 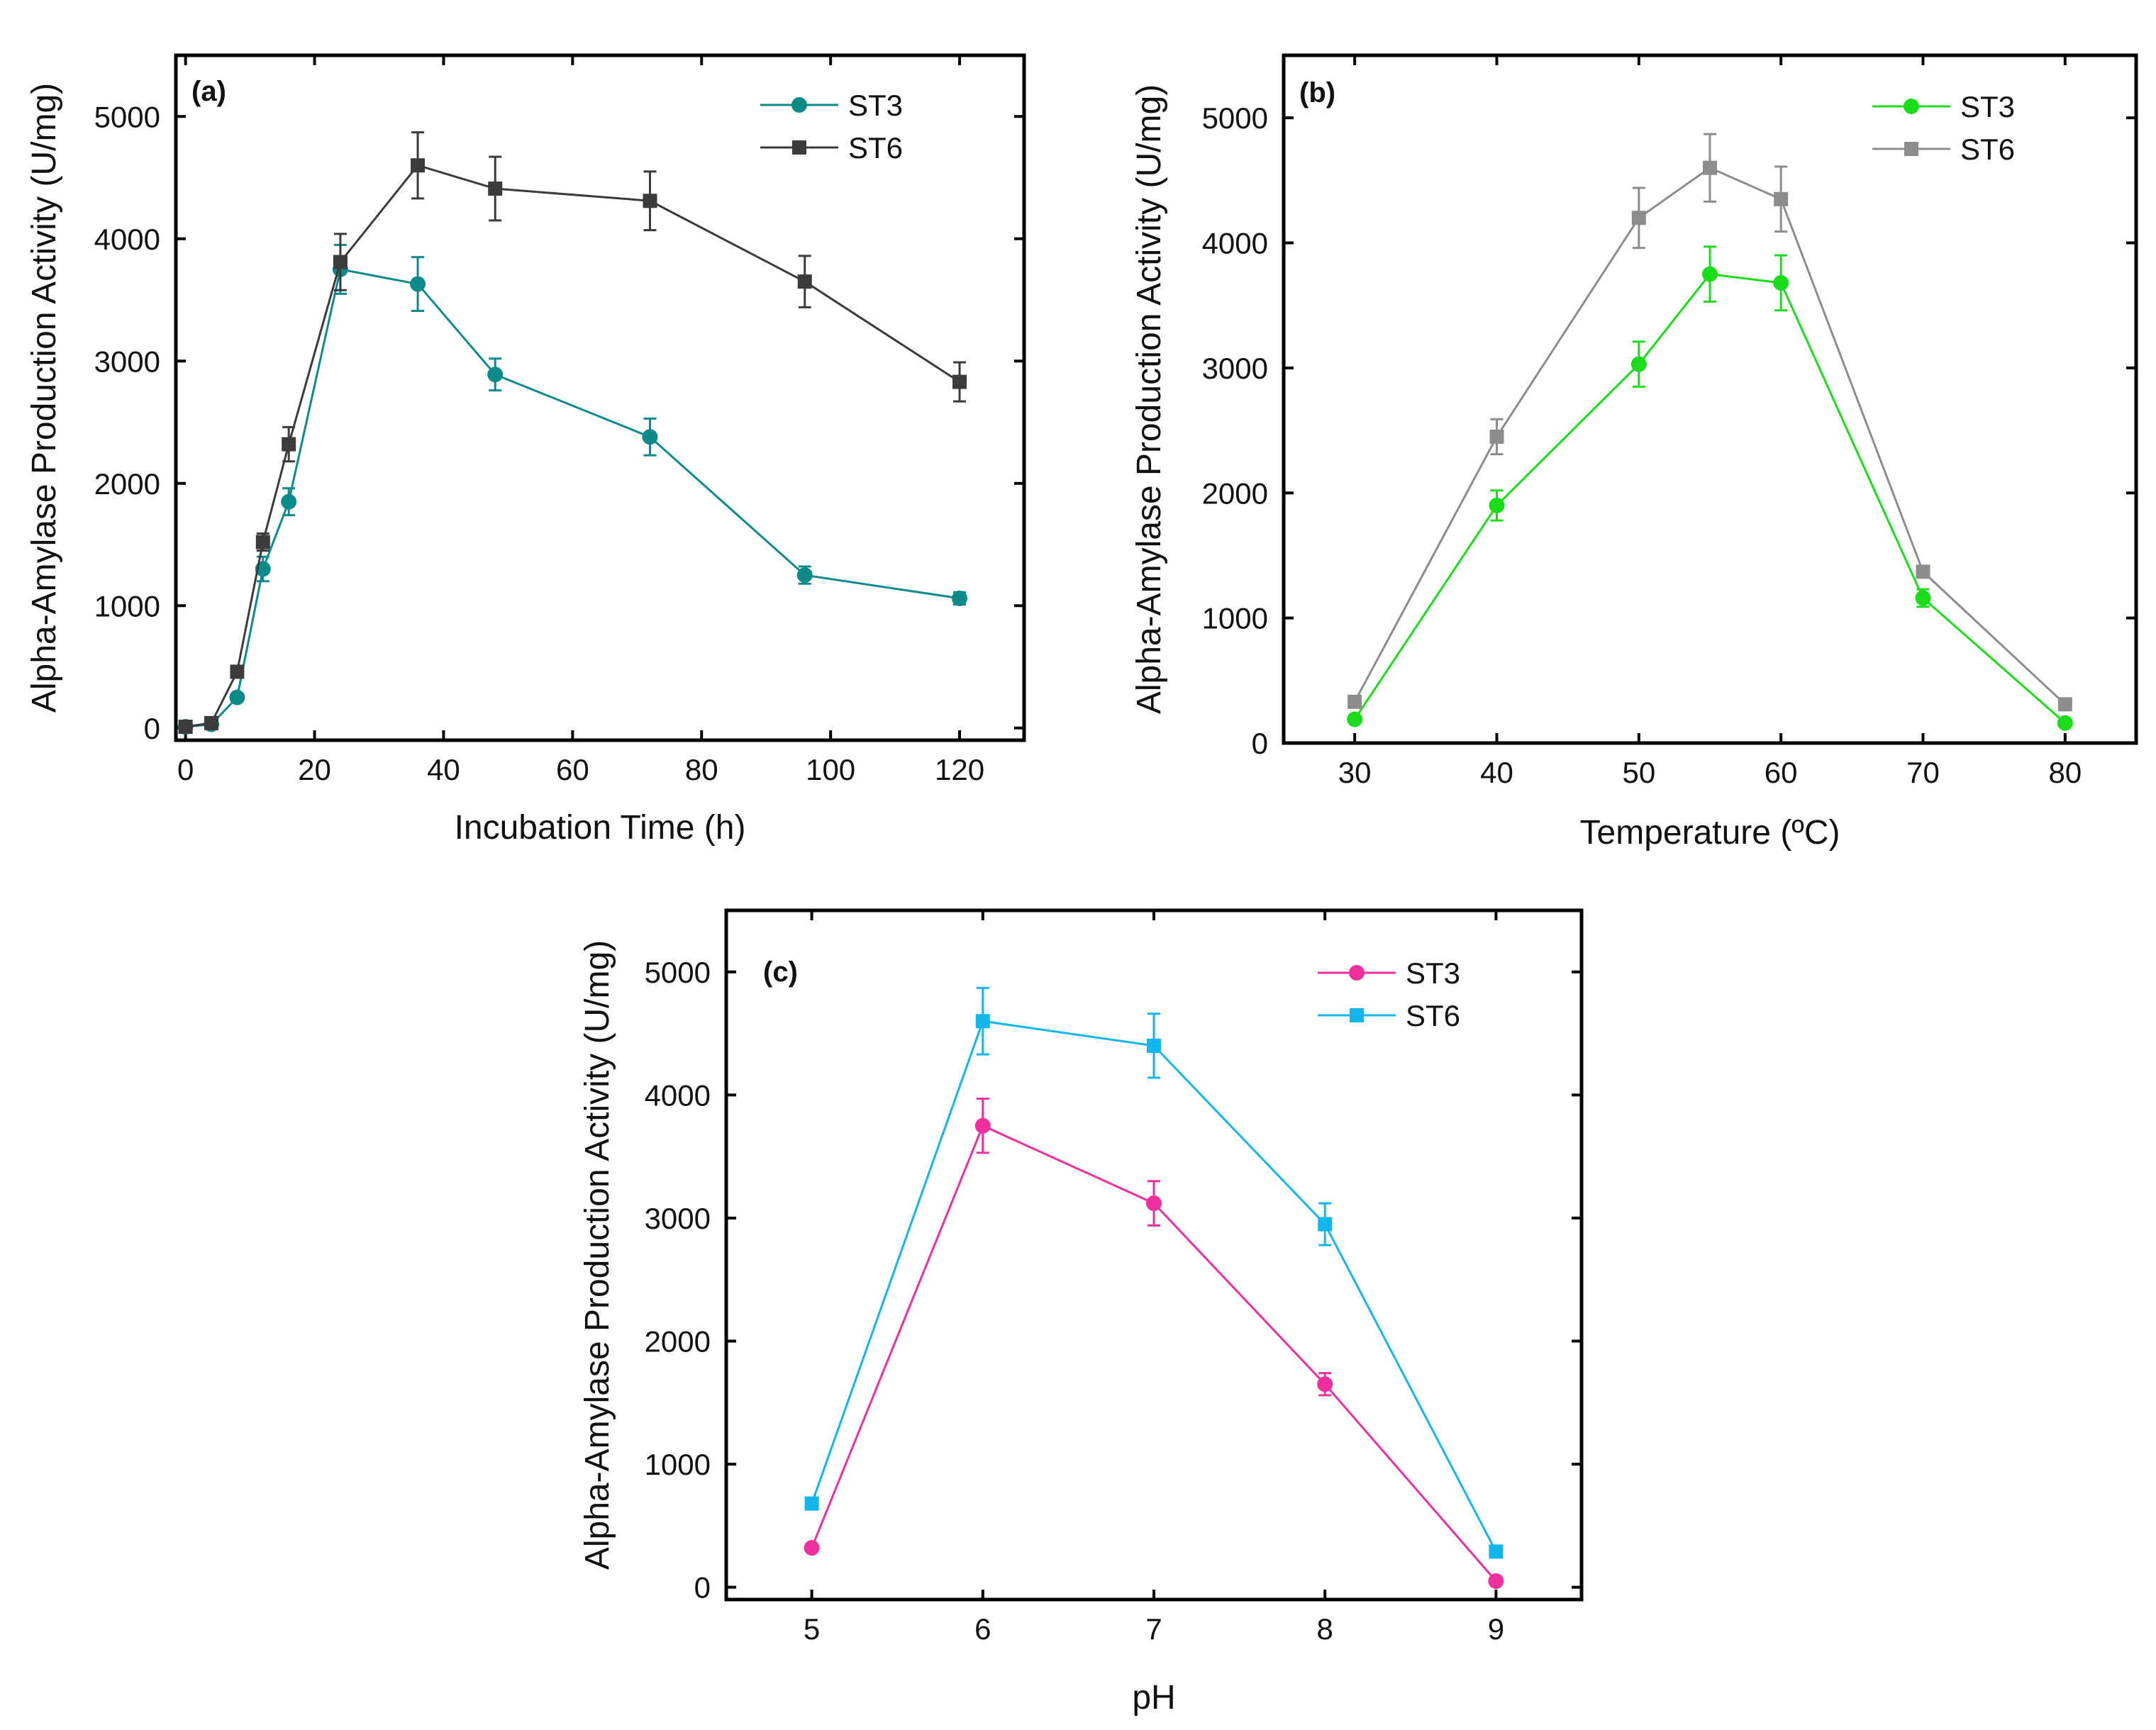 I want to click on x-tick-label: 6, so click(x=982, y=1629).